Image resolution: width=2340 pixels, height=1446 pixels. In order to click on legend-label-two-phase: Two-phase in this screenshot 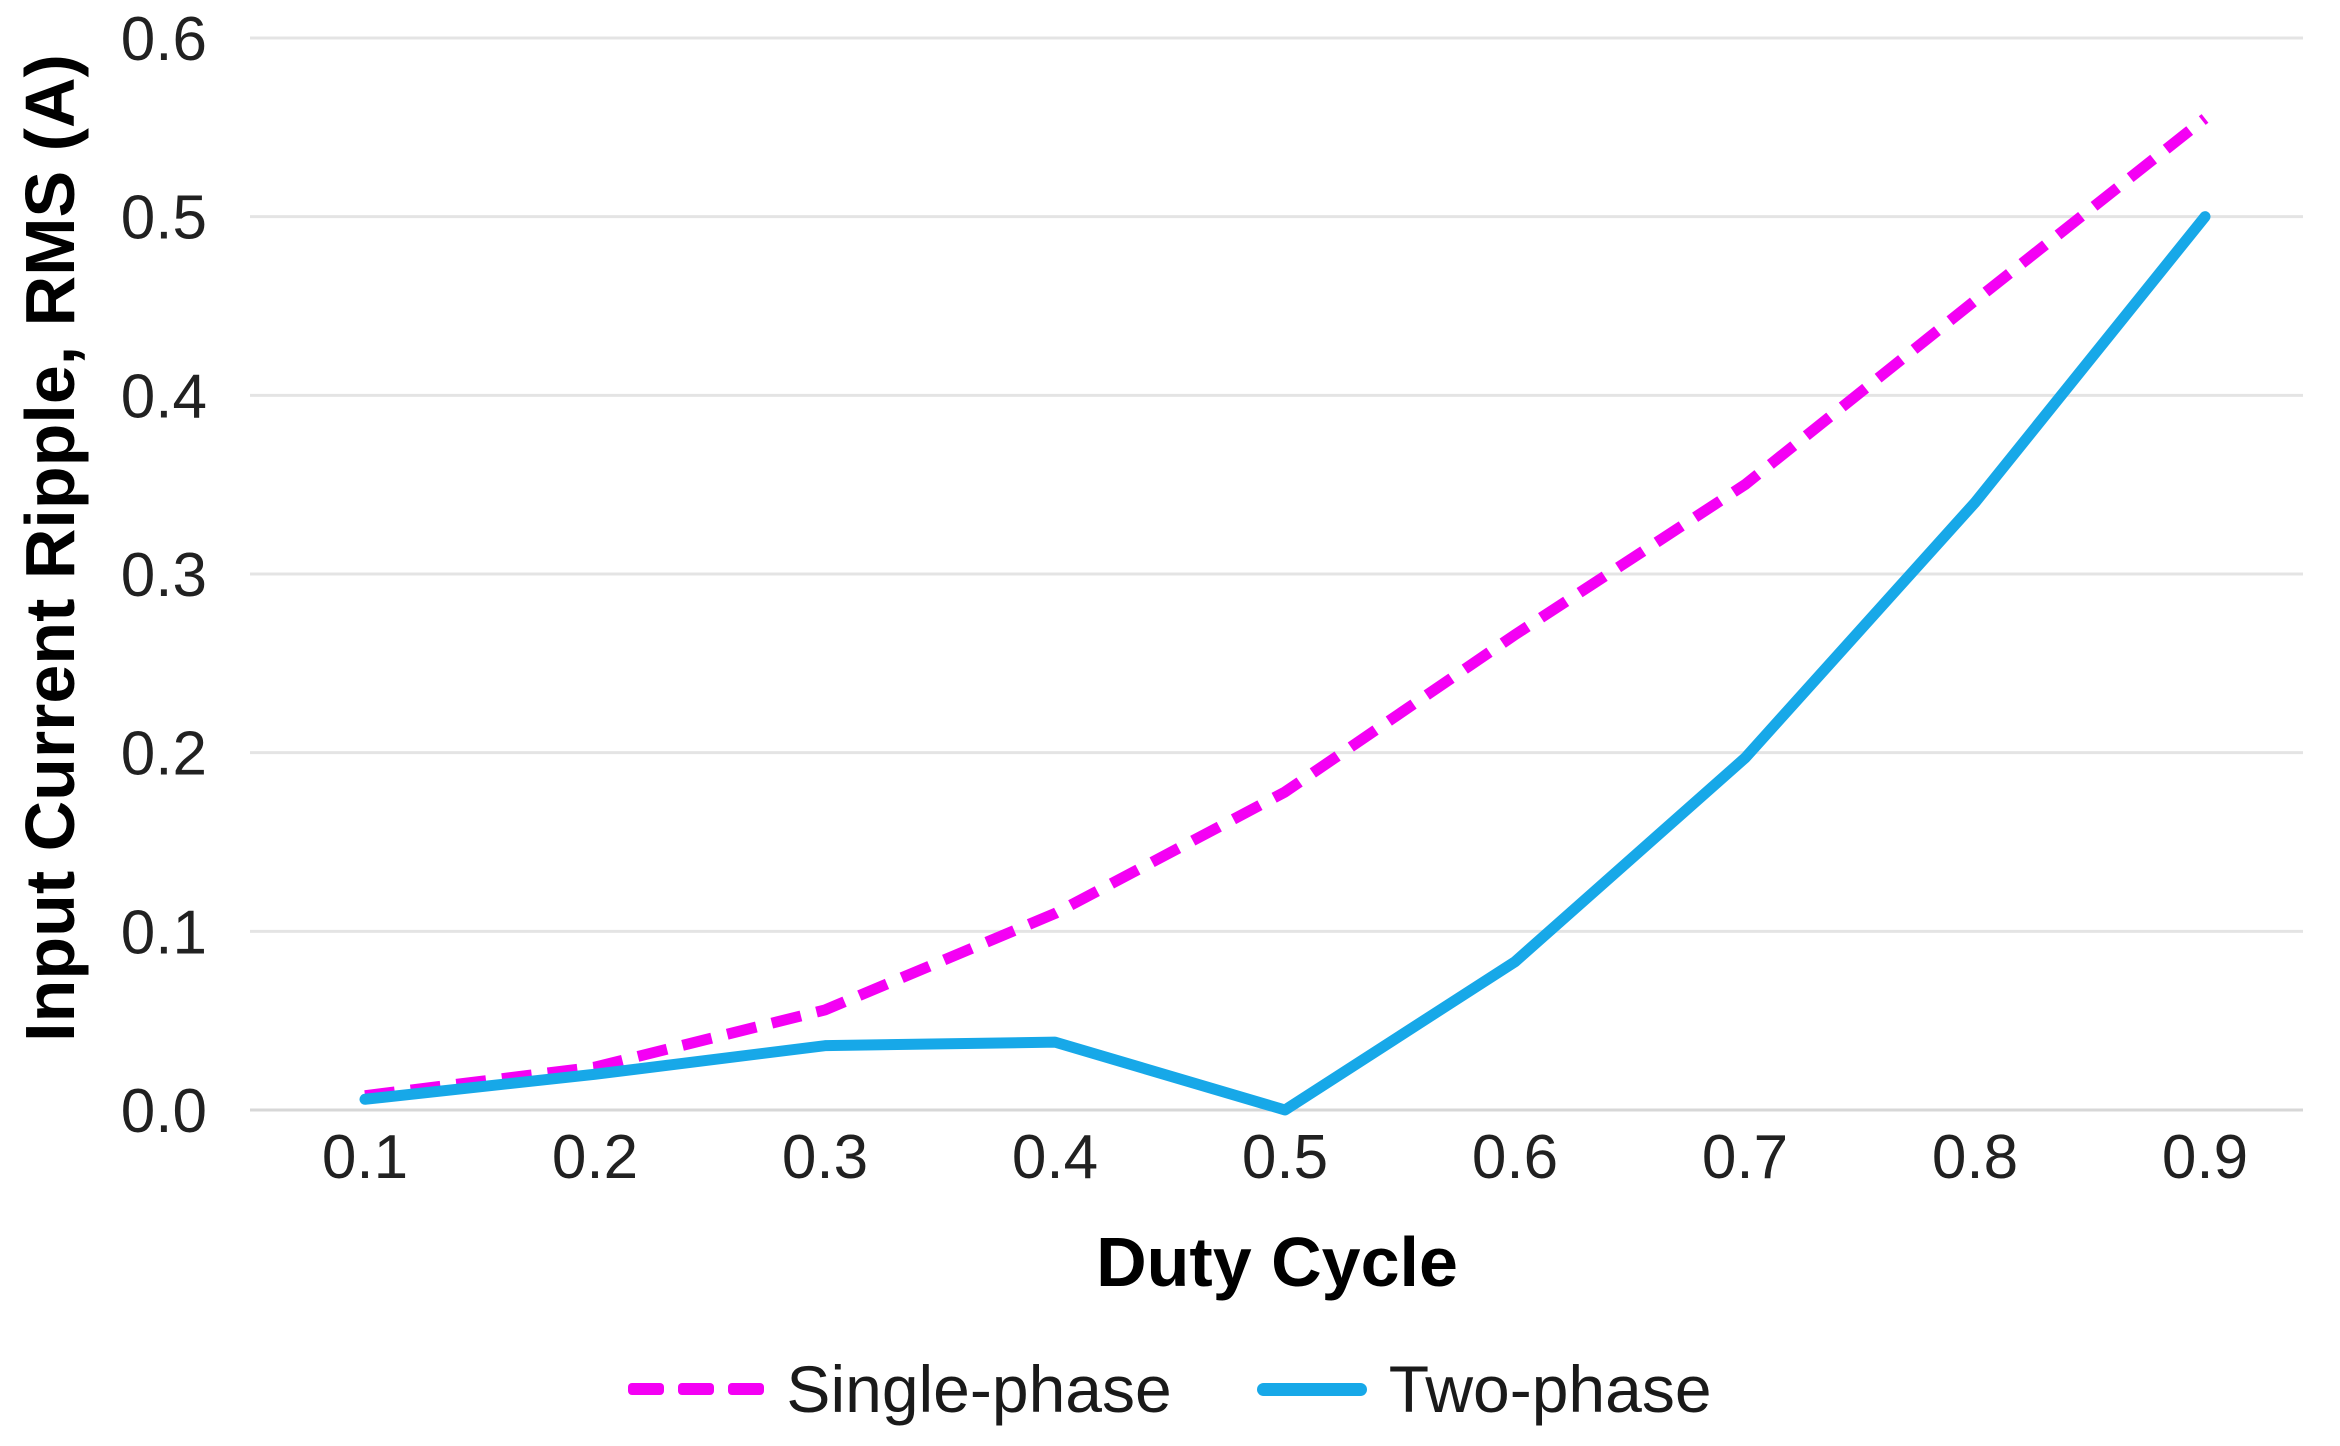, I will do `click(1550, 1389)`.